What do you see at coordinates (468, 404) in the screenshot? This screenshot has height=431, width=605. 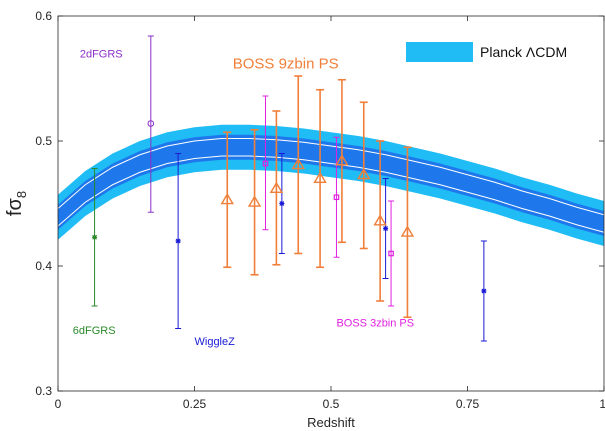 I see `x-tick-label: 0.75` at bounding box center [468, 404].